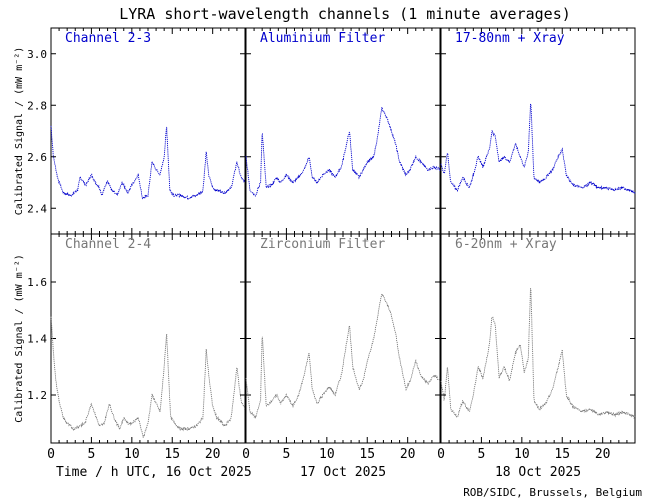 Image resolution: width=650 pixels, height=504 pixels. Describe the element at coordinates (322, 38) in the screenshot. I see `panel-label: Aluminium Filter` at that location.